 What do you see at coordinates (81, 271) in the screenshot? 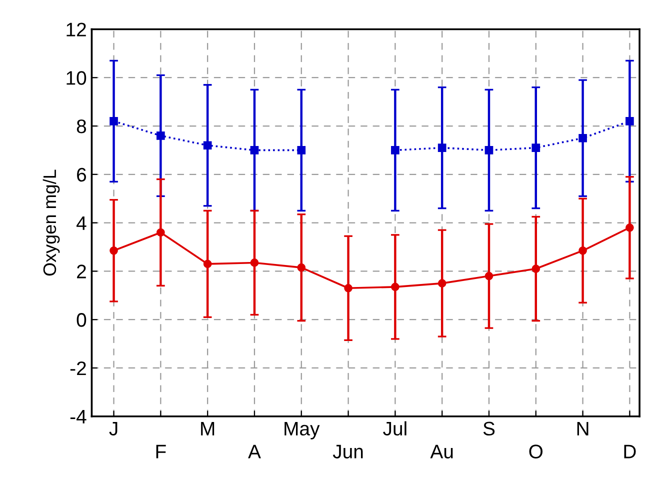
I see `y-tick-label: 2` at bounding box center [81, 271].